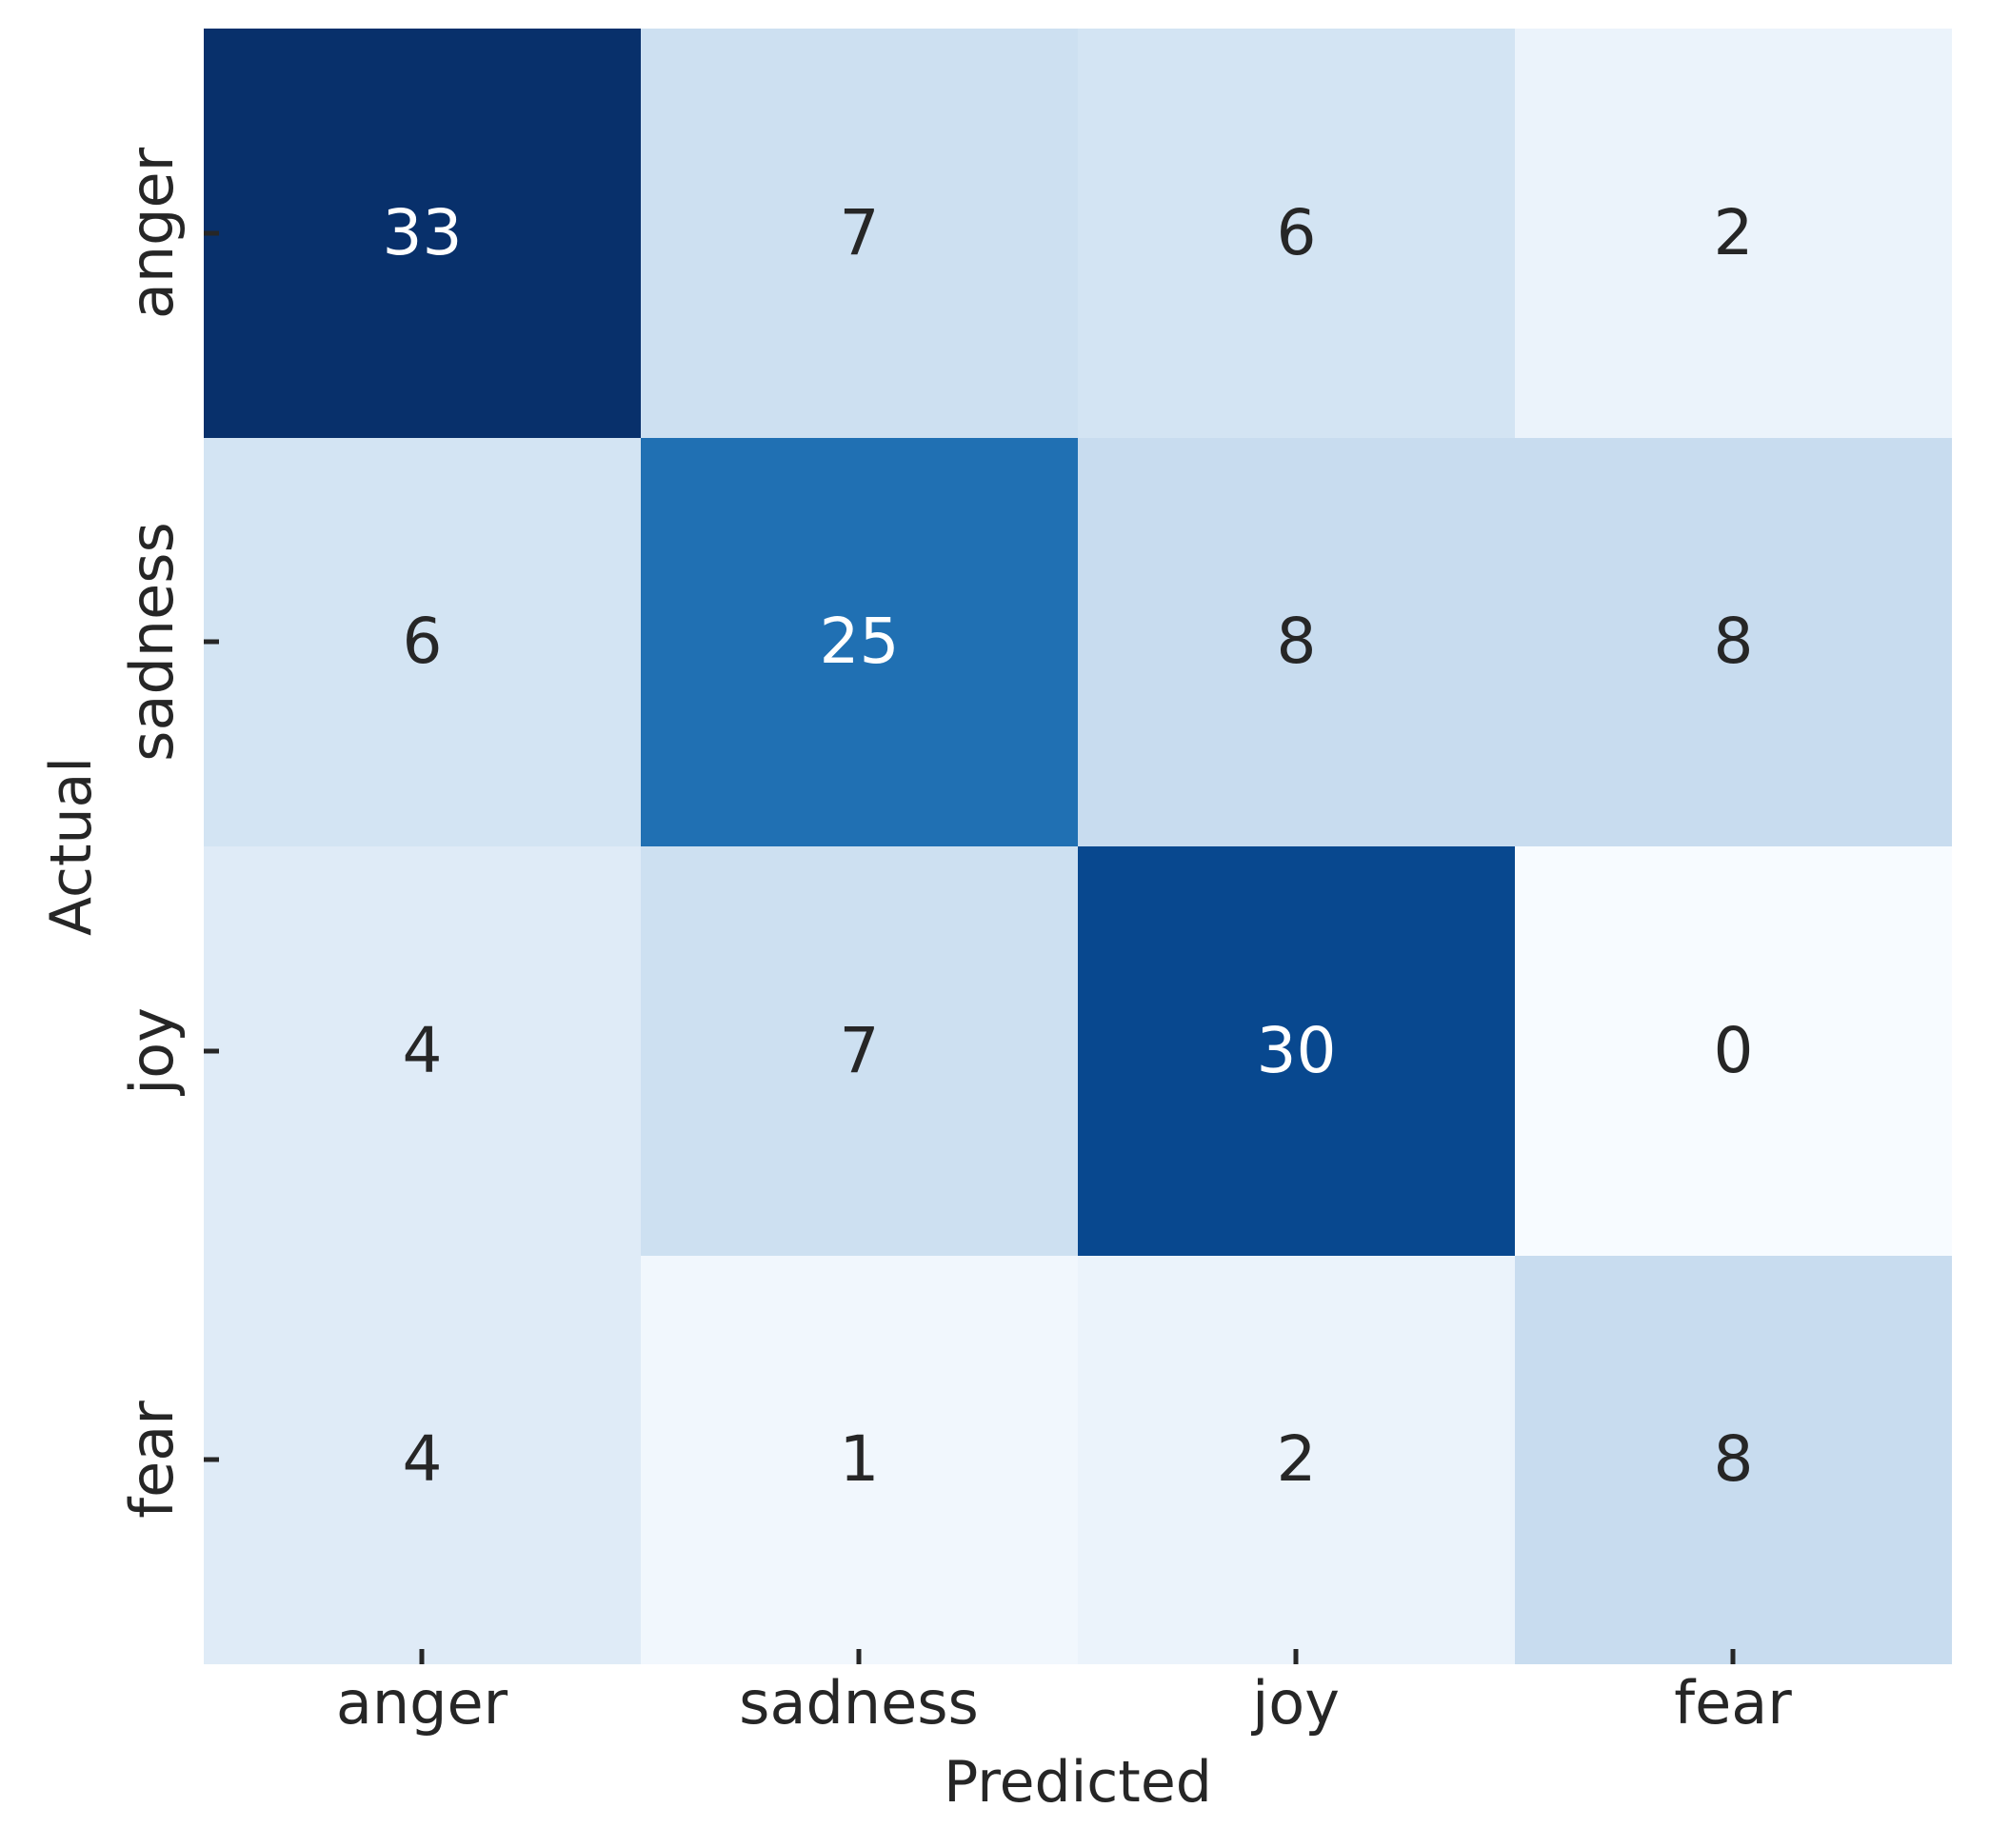 This screenshot has height=1848, width=1990. Describe the element at coordinates (1078, 1783) in the screenshot. I see `x-axis-title: Predicted` at that location.